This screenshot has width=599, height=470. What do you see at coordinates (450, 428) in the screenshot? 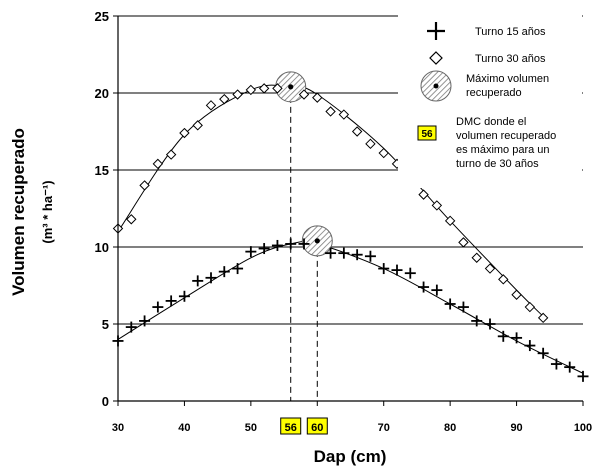
I see `x-tick-label-80: 80` at bounding box center [450, 428].